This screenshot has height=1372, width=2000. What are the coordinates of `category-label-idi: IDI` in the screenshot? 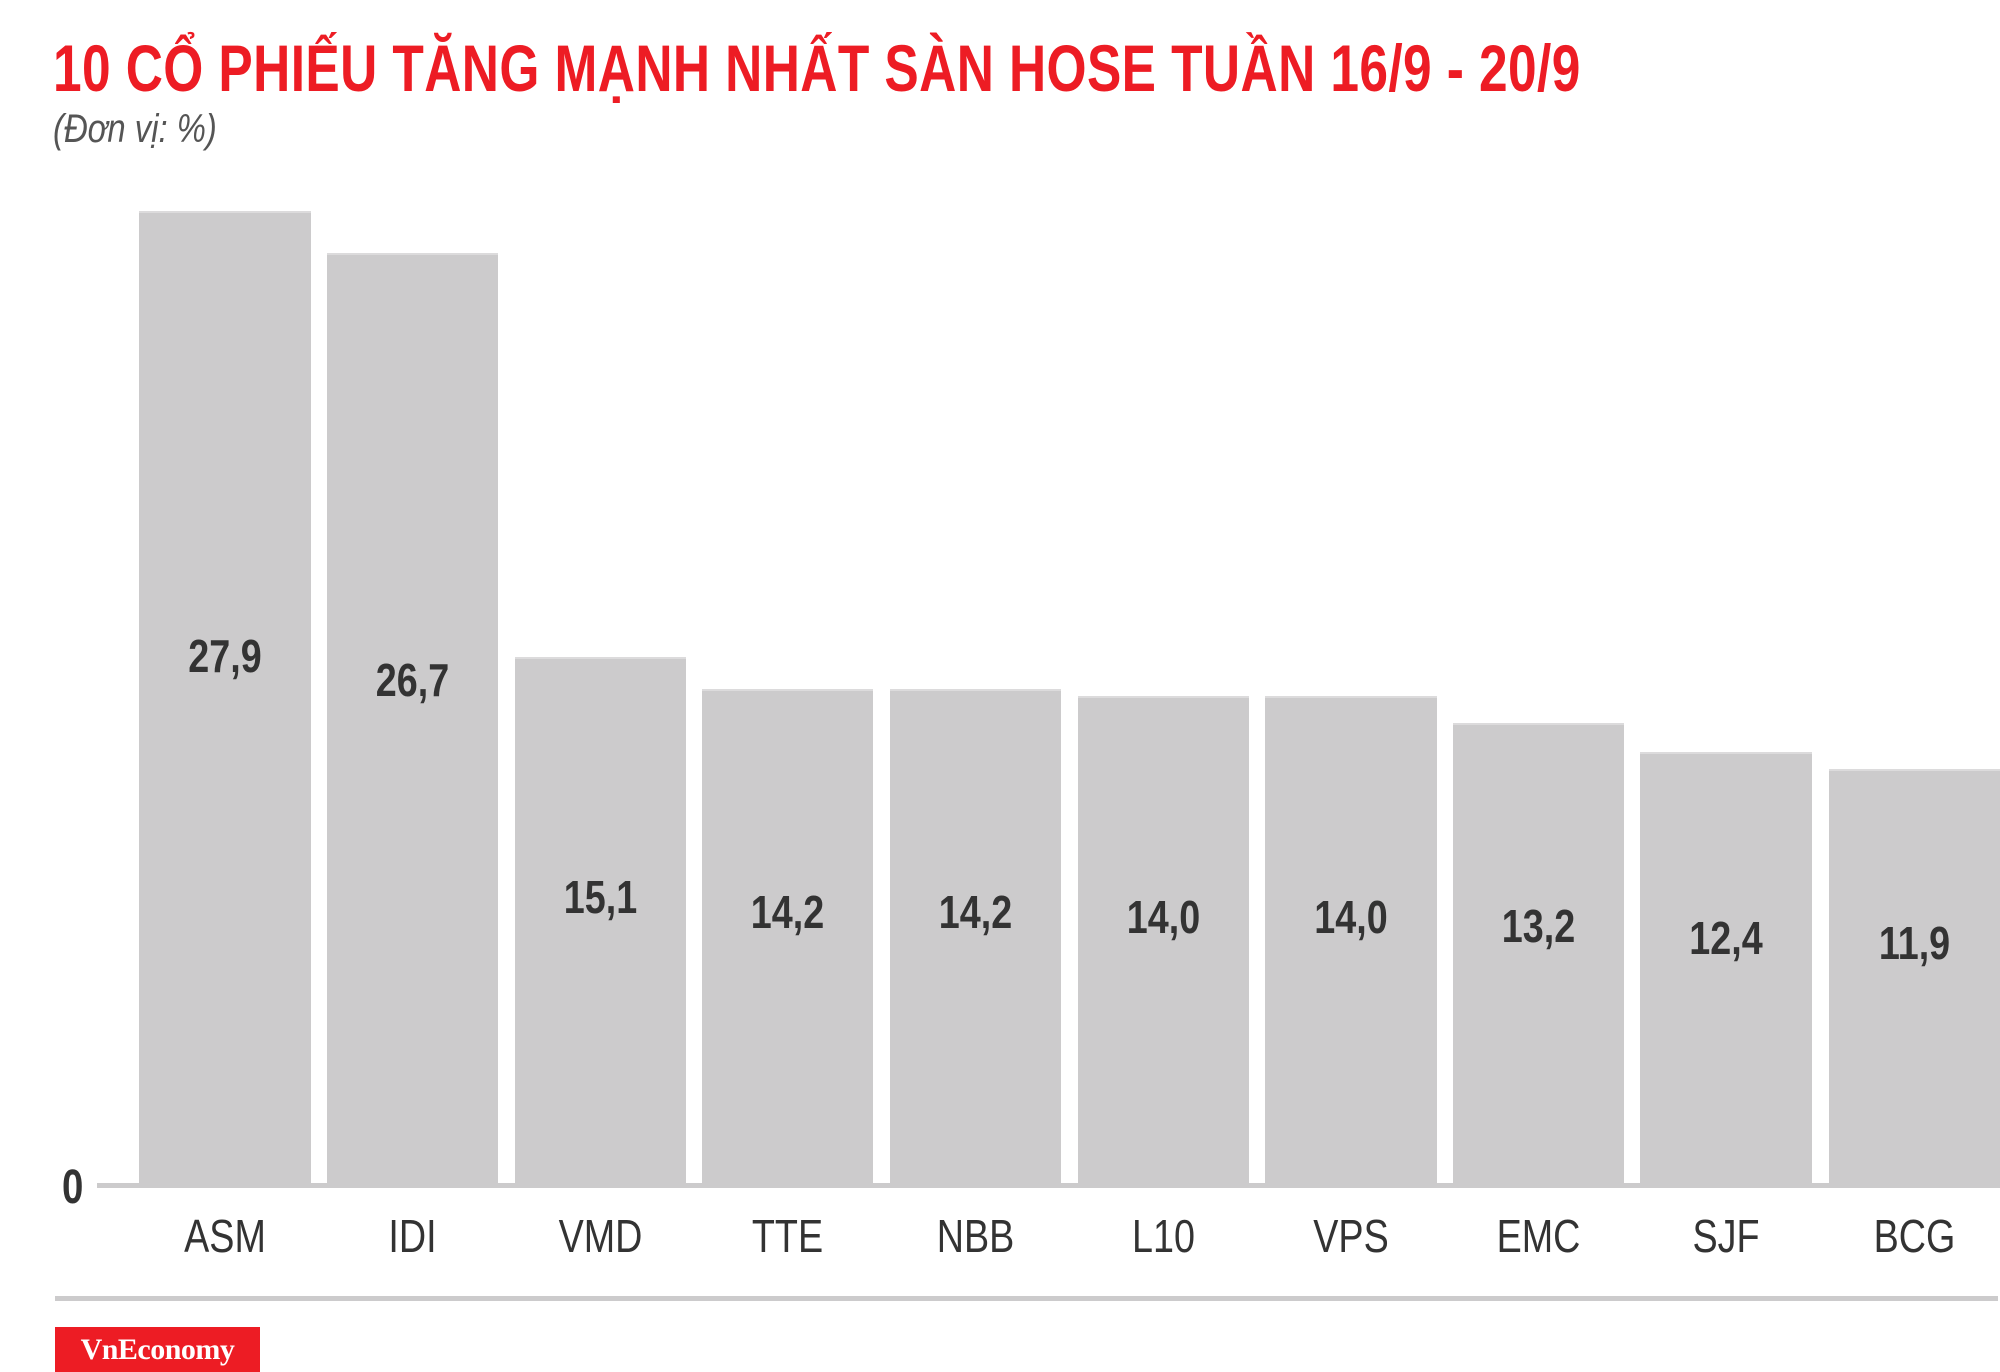 It's located at (412, 1236).